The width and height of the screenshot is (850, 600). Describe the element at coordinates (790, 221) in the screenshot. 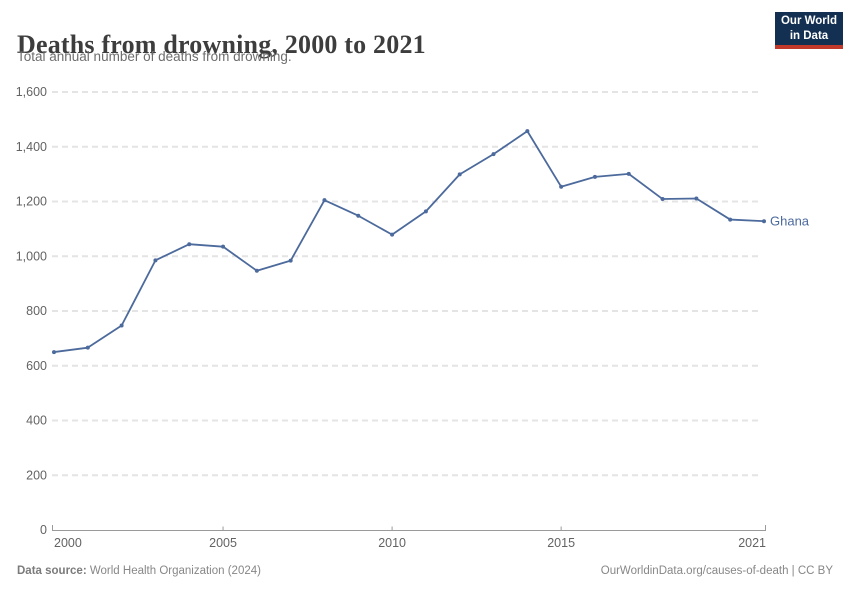

I see `series-label-ghana: Ghana` at that location.